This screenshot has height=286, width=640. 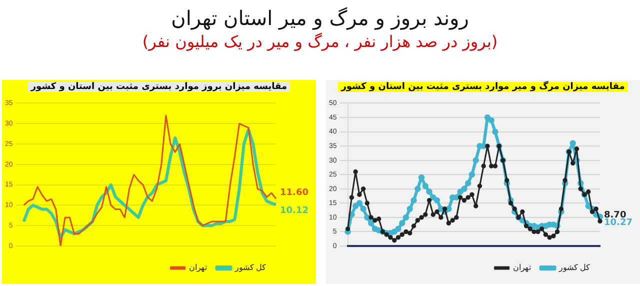 What do you see at coordinates (483, 87) in the screenshot?
I see `text: مقایسه میزان مرگ و میر موارد بستری مثبت بین استان و کشور` at bounding box center [483, 87].